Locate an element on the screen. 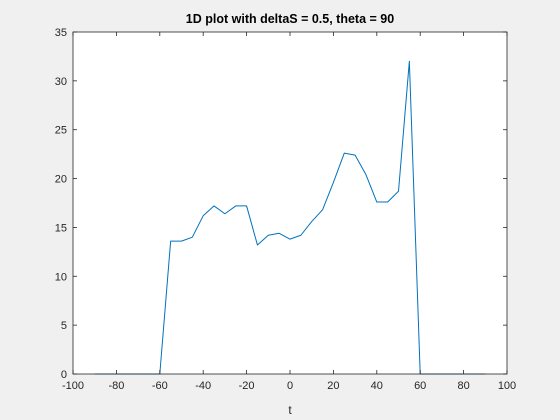 The width and height of the screenshot is (560, 420). y-tick-label: 5 is located at coordinates (64, 326).